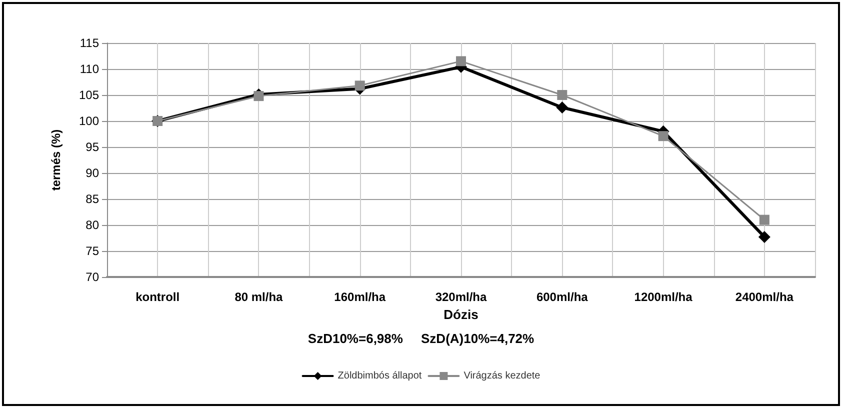 Image resolution: width=842 pixels, height=408 pixels. Describe the element at coordinates (421, 338) in the screenshot. I see `text: SzD10%=6,98% SzD(A)10%=4,72%` at that location.